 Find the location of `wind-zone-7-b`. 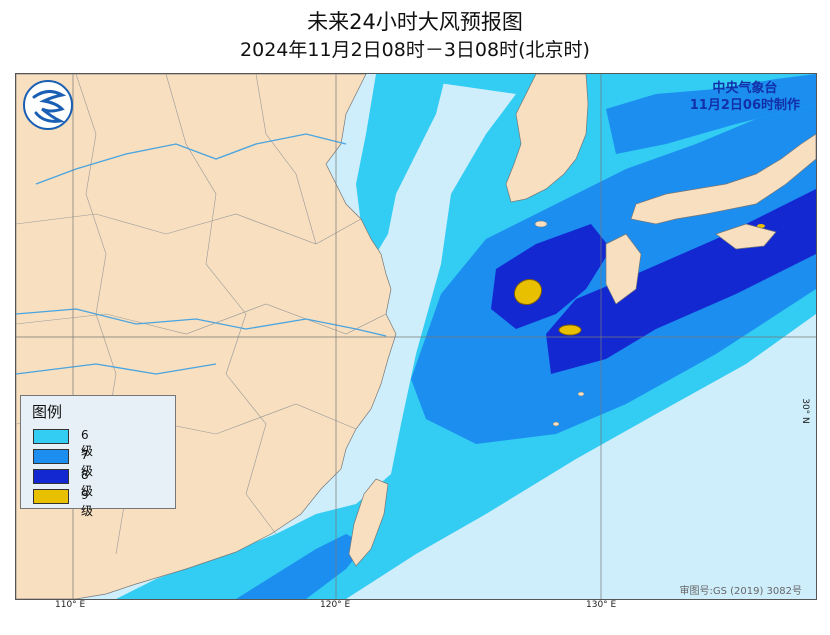

wind-zone-7-b is located at coordinates (301, 566).